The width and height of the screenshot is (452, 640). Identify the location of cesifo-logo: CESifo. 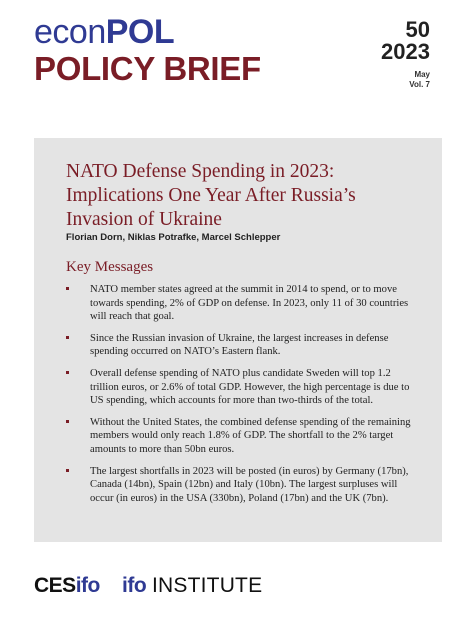
(67, 586).